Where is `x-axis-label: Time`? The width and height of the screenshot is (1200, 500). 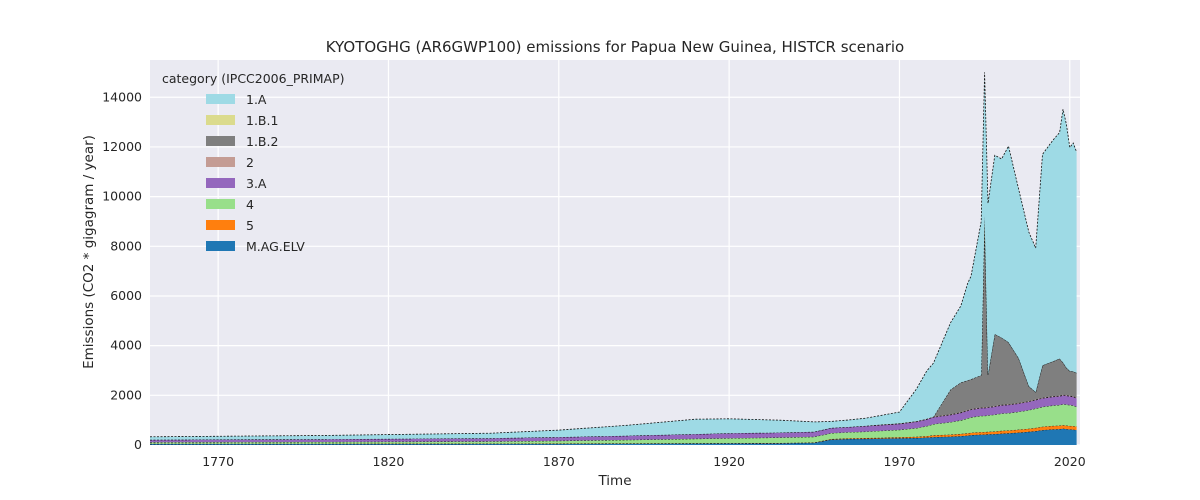
x-axis-label: Time is located at coordinates (614, 481).